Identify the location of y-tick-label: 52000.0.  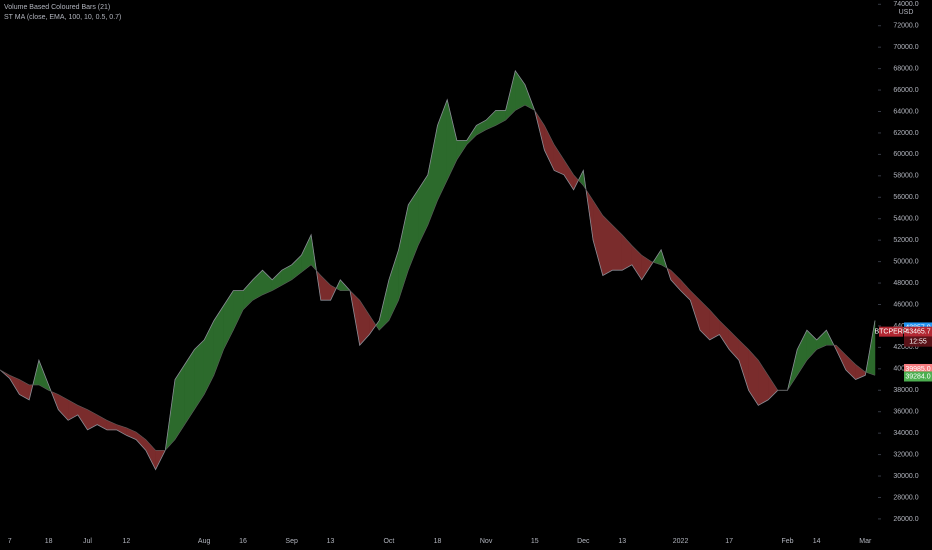
(905, 240).